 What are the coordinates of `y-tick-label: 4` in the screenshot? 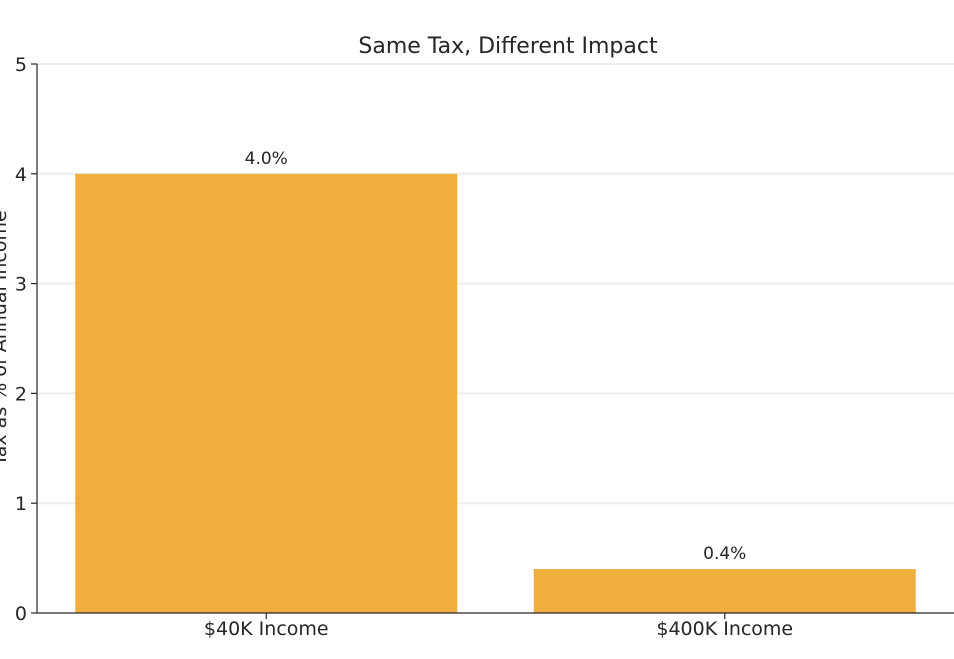 It's located at (21, 175).